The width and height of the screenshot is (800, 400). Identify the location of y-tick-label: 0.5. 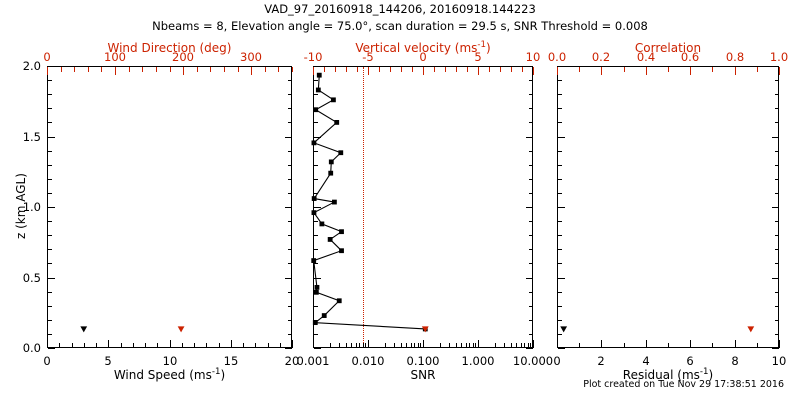
(31, 277).